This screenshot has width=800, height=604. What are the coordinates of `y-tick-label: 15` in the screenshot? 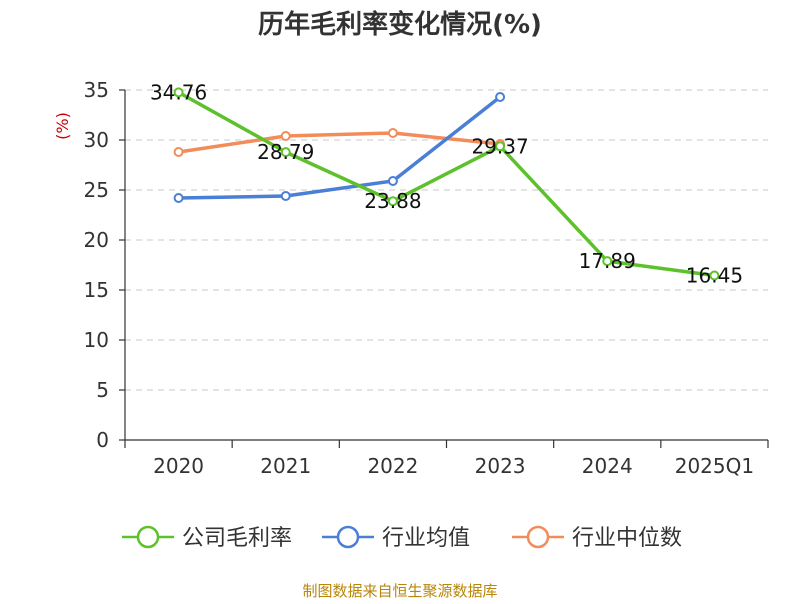 It's located at (96, 290).